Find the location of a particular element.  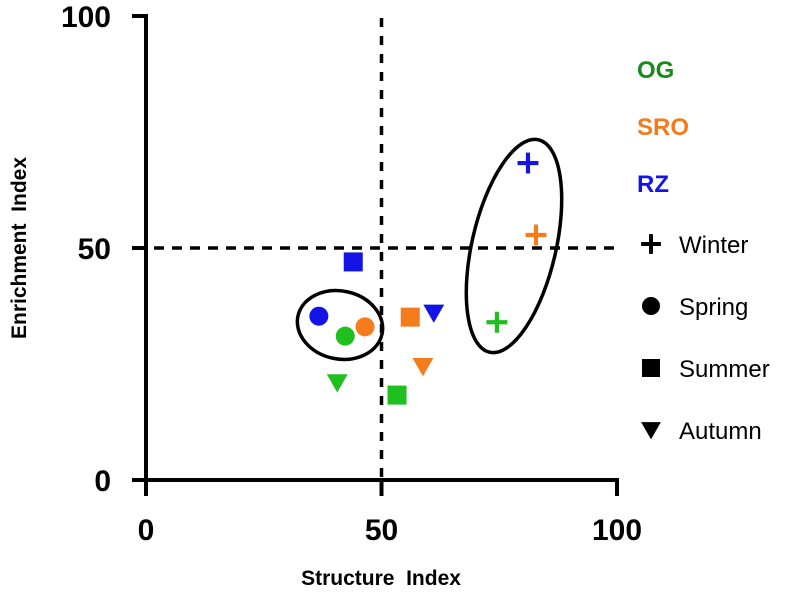

legend-marker-winter is located at coordinates (651, 244).